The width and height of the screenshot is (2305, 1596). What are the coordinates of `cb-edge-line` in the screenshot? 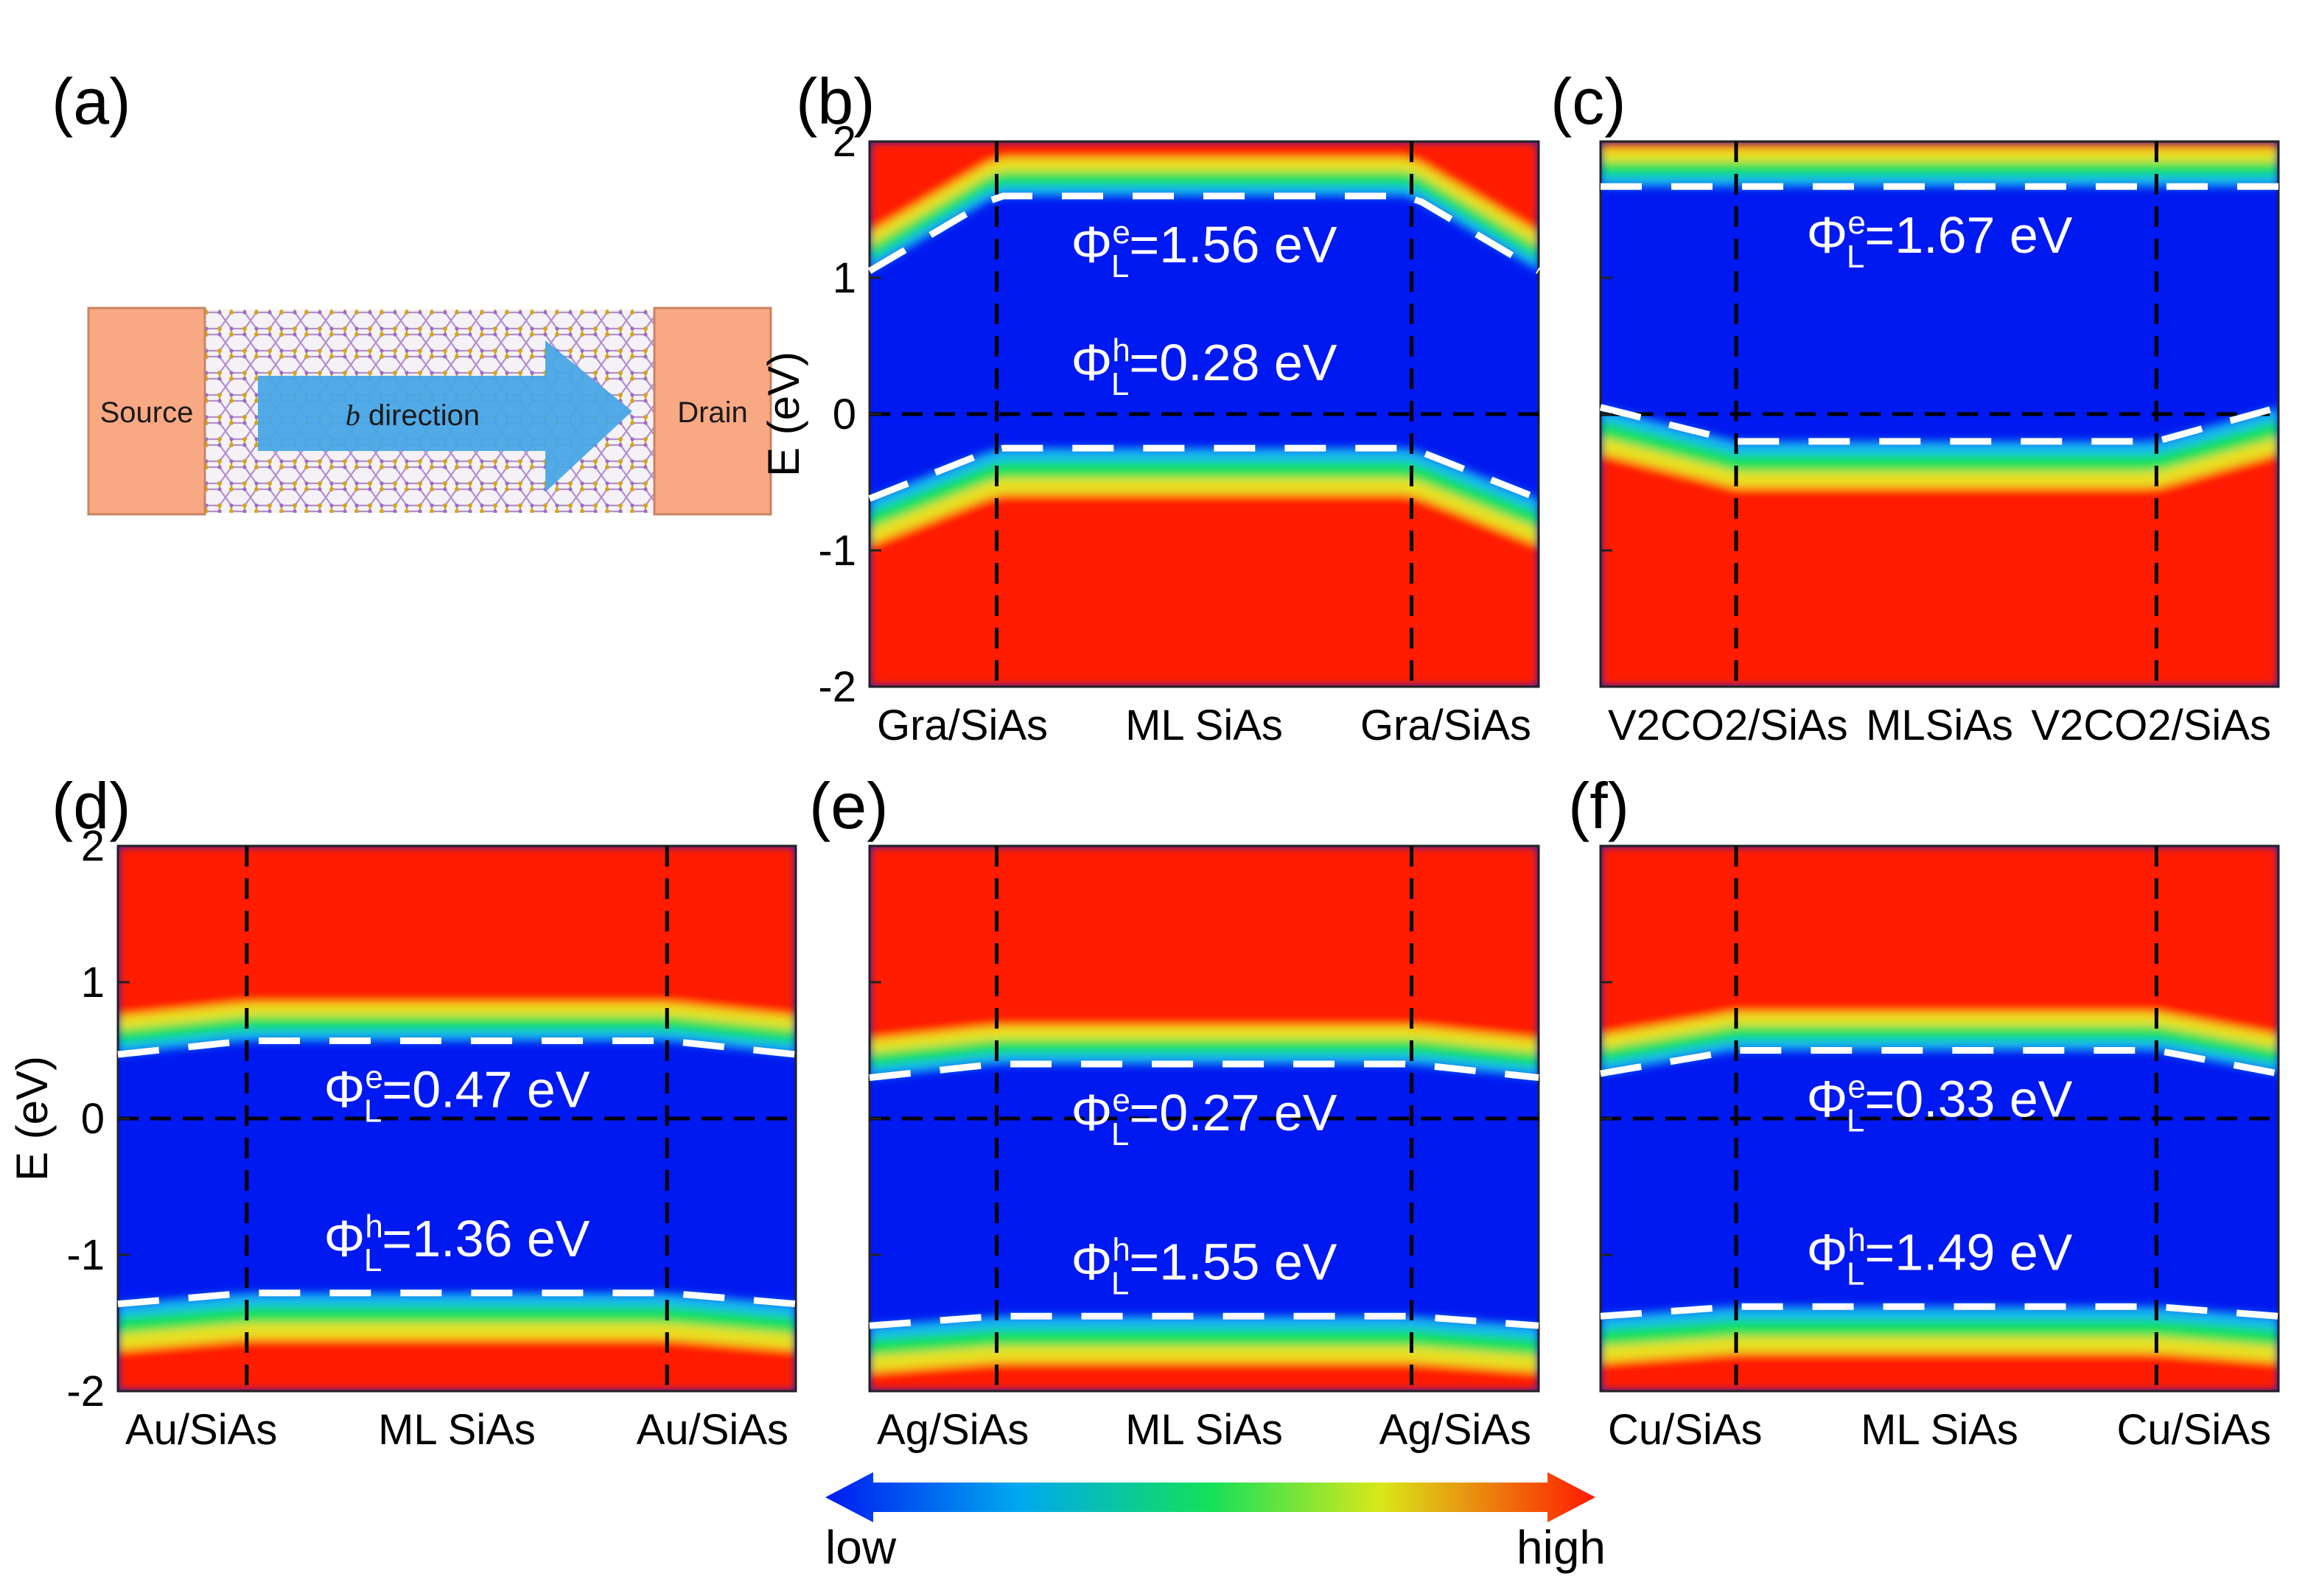 It's located at (1939, 1062).